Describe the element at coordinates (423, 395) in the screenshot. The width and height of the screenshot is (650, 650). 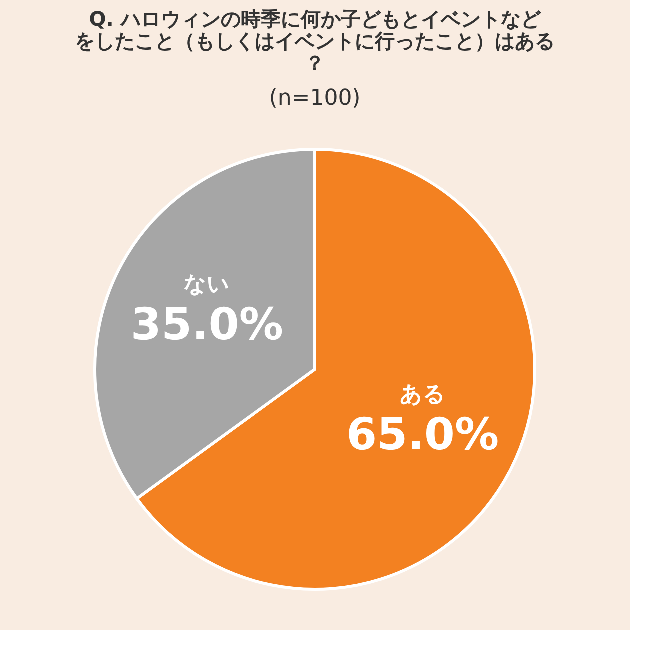
I see `slice-label: ある` at that location.